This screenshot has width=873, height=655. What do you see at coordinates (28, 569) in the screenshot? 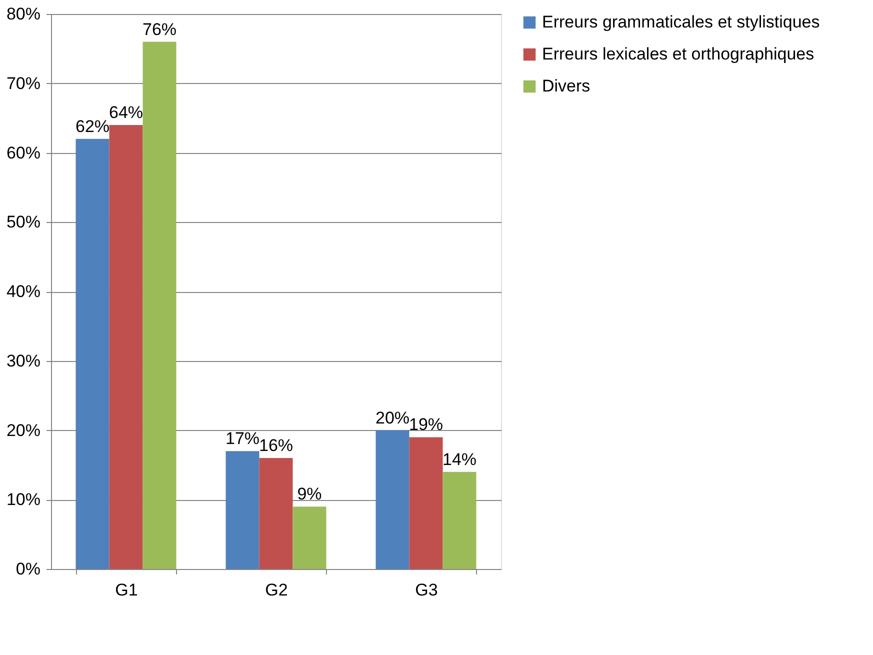
I see `y-tick-label: 0%` at bounding box center [28, 569].